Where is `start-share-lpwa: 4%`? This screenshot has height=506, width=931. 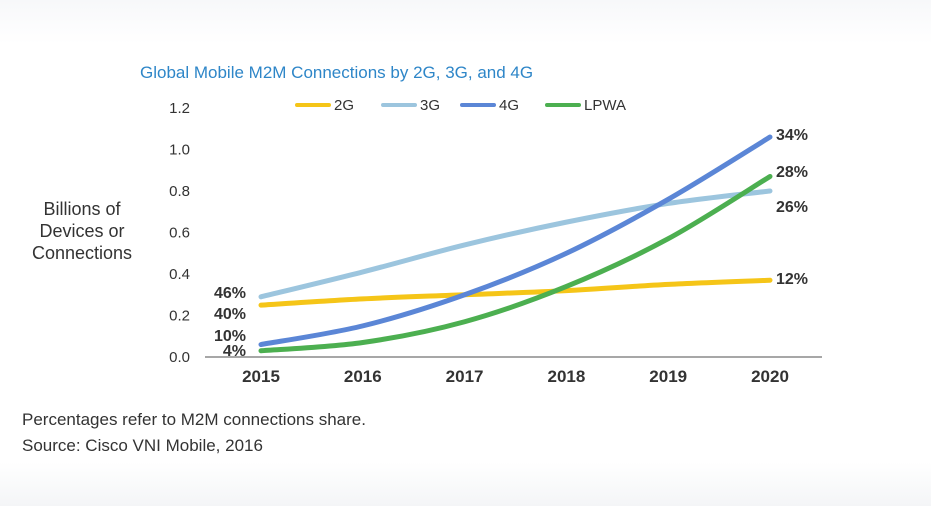 start-share-lpwa: 4% is located at coordinates (234, 351).